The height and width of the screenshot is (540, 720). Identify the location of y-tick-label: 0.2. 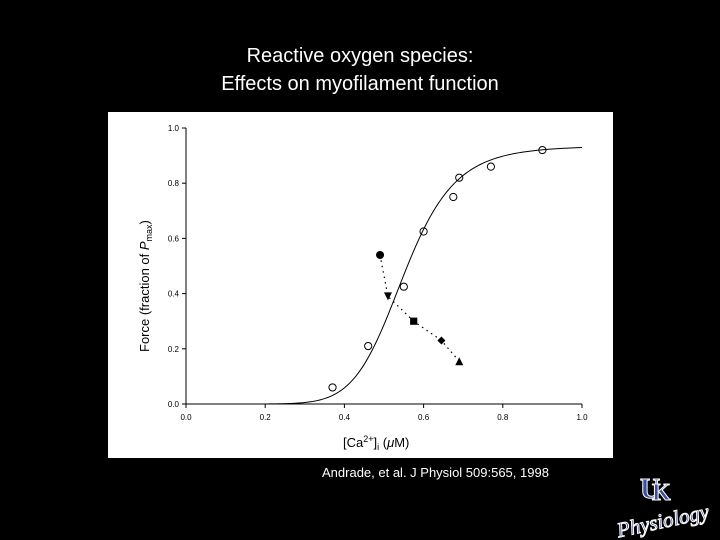
(174, 349).